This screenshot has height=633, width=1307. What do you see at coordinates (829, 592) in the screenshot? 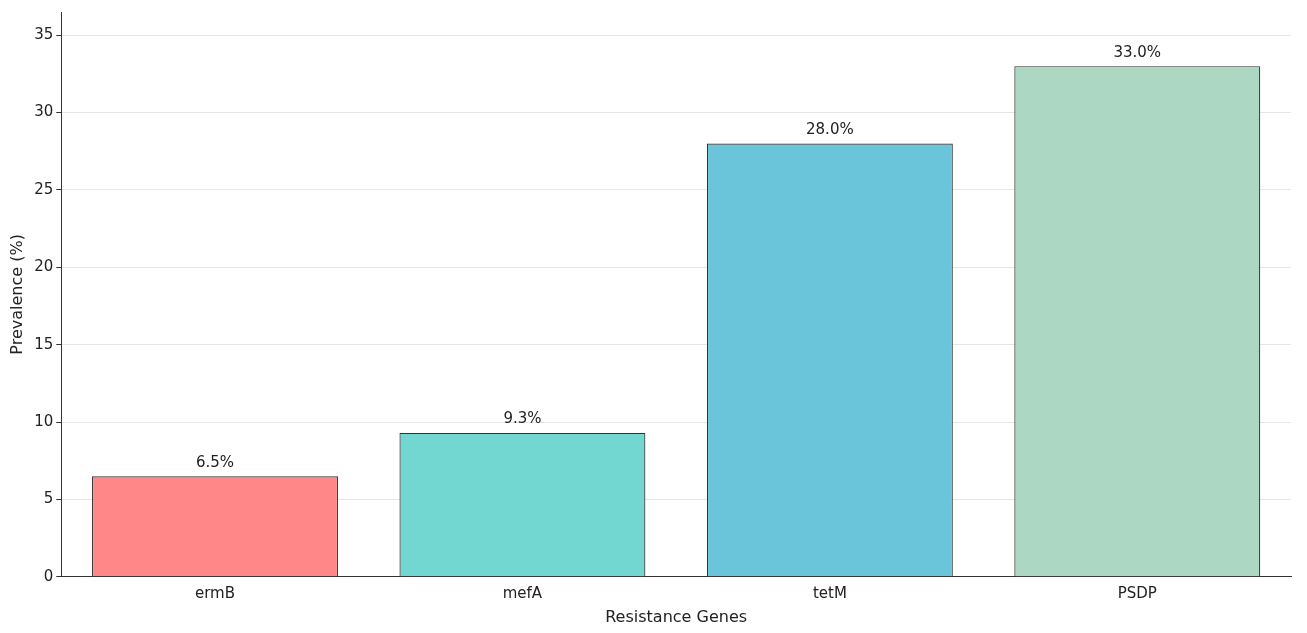
I see `x-tick-label: tetM` at bounding box center [829, 592].